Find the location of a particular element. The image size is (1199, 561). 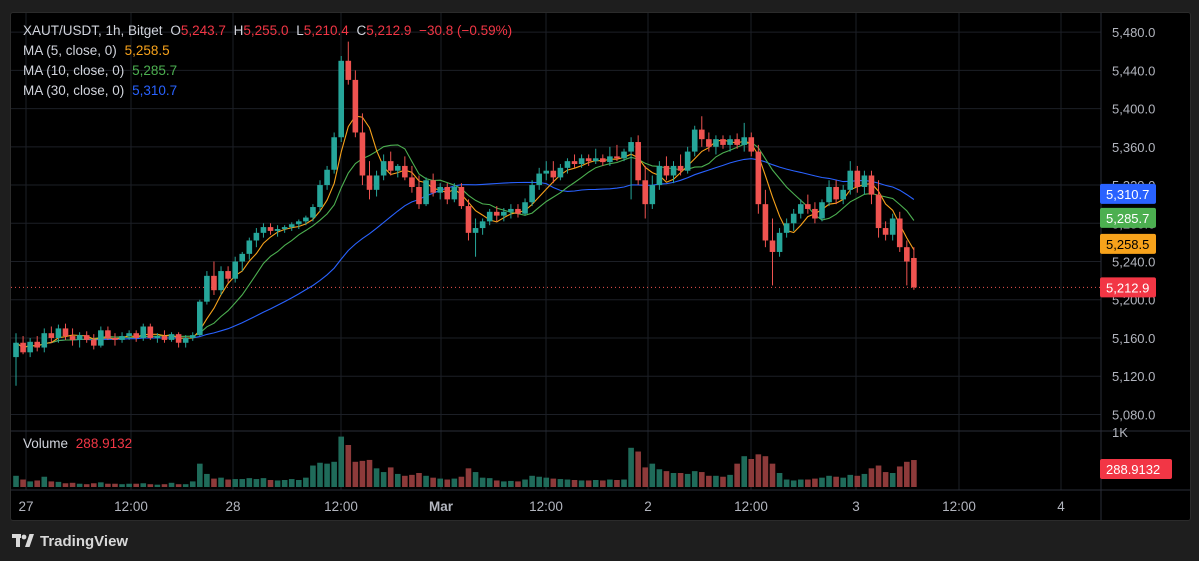

price-tag-label-volume: 288.9132 is located at coordinates (1133, 469).